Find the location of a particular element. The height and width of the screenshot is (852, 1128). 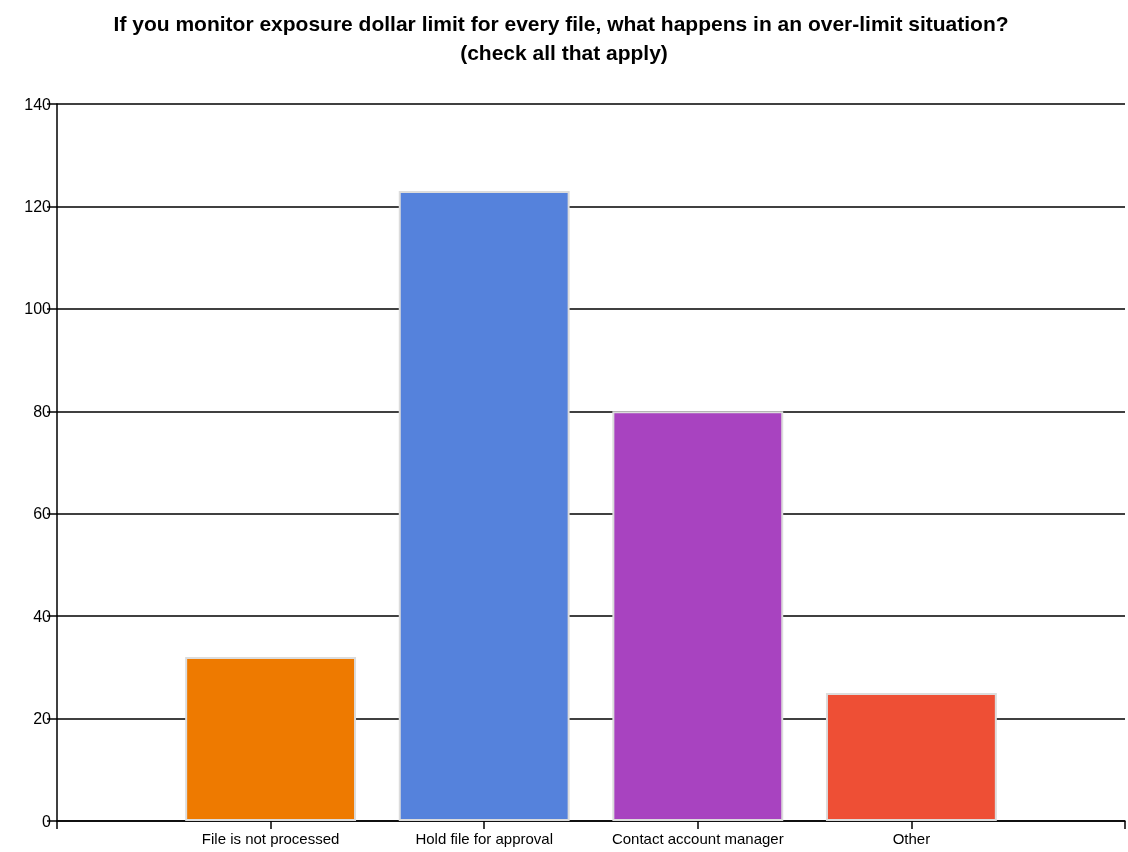

x-tick-label: Contact account manager is located at coordinates (697, 838).